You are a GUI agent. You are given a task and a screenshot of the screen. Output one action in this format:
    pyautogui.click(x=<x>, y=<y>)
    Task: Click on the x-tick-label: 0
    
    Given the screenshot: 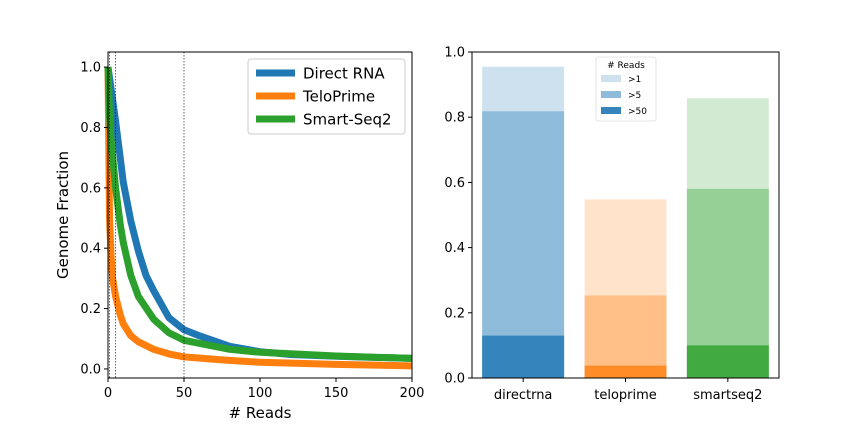 What is the action you would take?
    pyautogui.click(x=108, y=393)
    